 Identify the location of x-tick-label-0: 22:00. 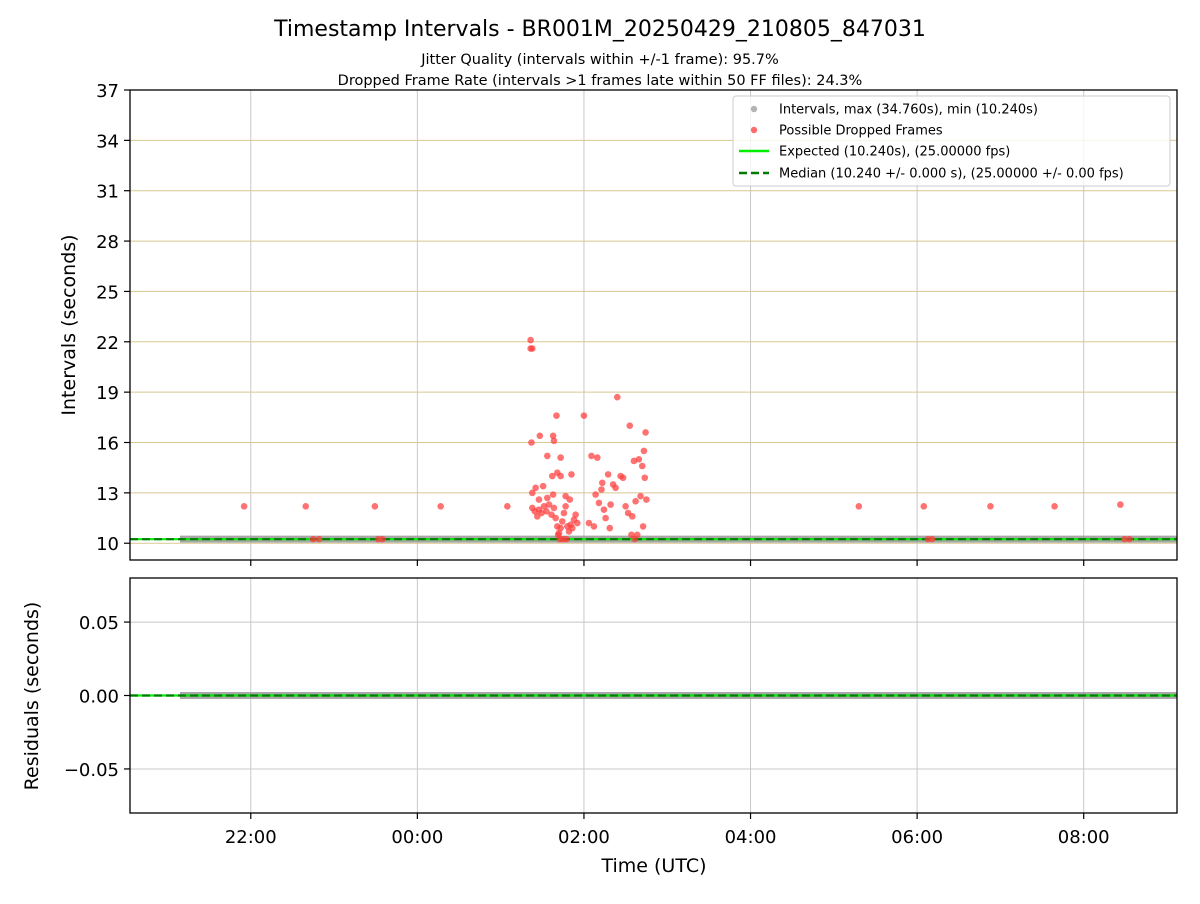
(251, 837).